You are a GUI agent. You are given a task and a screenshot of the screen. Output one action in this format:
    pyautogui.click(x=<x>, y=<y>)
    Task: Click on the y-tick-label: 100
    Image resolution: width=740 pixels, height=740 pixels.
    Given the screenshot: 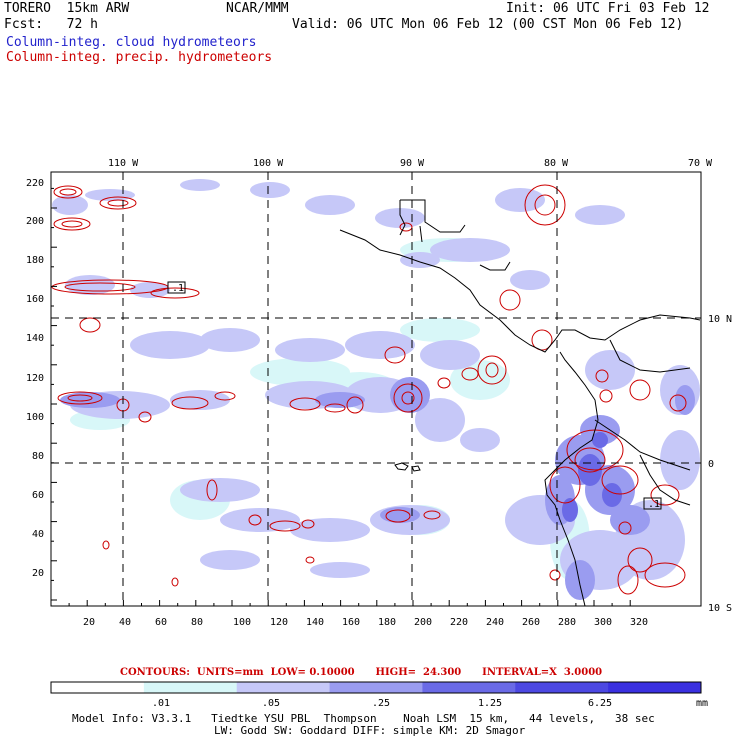 What is the action you would take?
    pyautogui.click(x=35, y=417)
    